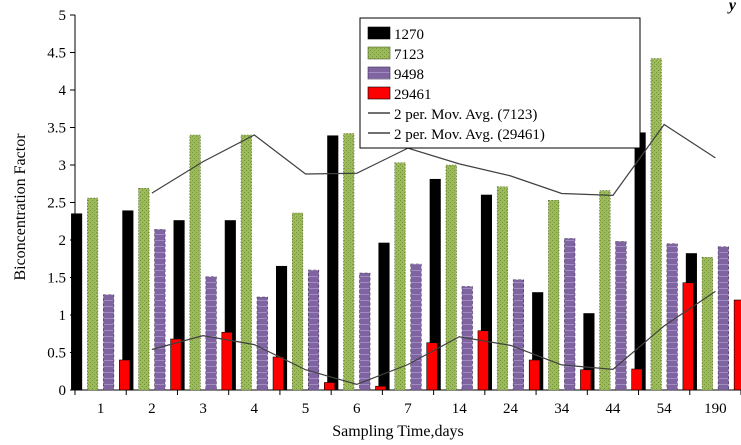 Image resolution: width=741 pixels, height=445 pixels. Describe the element at coordinates (732, 7) in the screenshot. I see `header-fragment: y` at that location.